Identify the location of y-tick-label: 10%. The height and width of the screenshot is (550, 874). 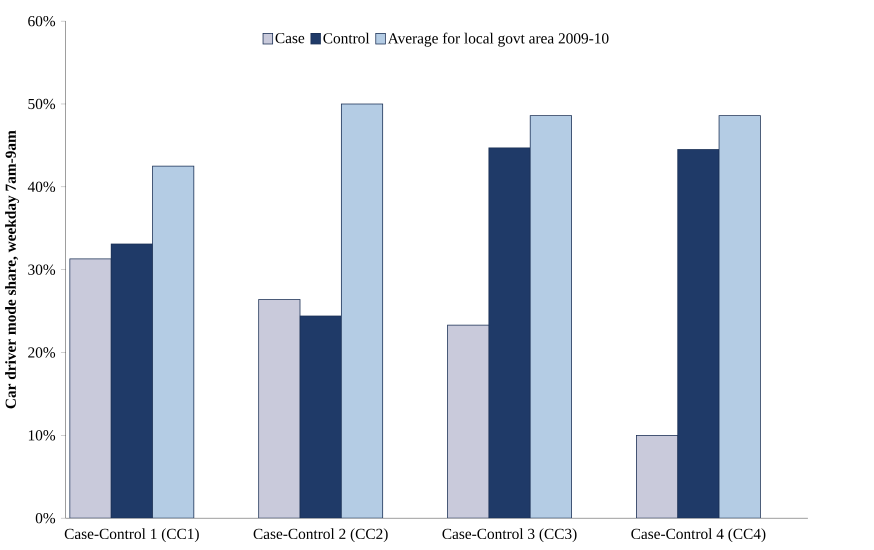
(42, 435).